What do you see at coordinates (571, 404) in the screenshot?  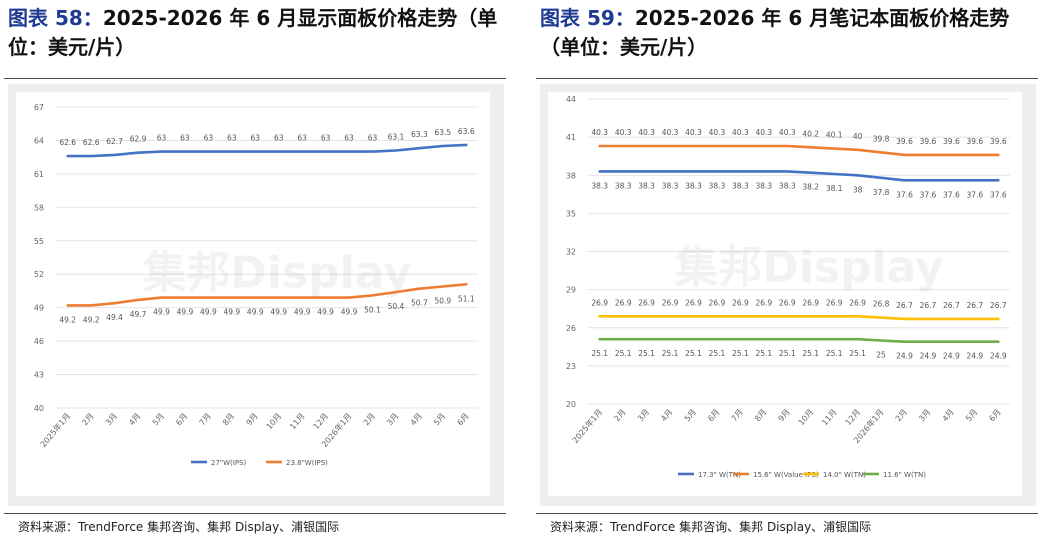 I see `y-tick-label: 20` at bounding box center [571, 404].